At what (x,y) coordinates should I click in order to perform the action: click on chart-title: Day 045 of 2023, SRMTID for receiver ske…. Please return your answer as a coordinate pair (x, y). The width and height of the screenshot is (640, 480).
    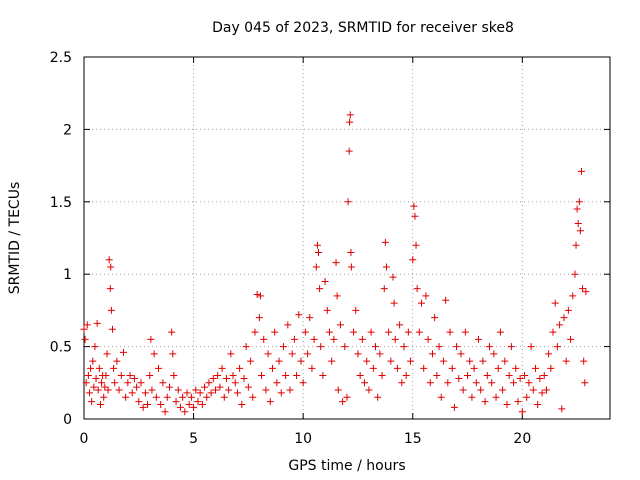
    Looking at the image, I should click on (363, 28).